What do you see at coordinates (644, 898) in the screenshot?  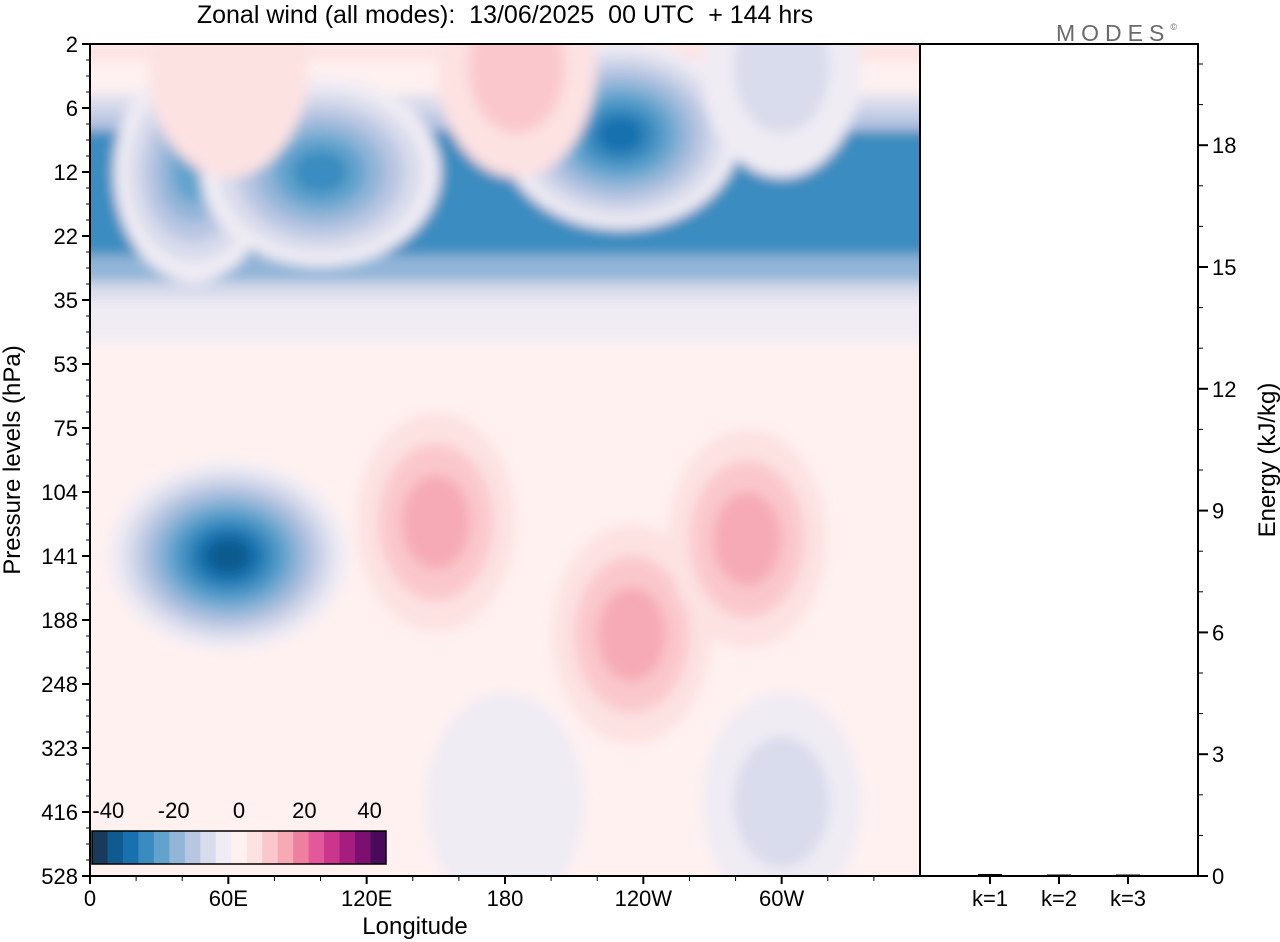 I see `x-tick-label: 120W` at bounding box center [644, 898].